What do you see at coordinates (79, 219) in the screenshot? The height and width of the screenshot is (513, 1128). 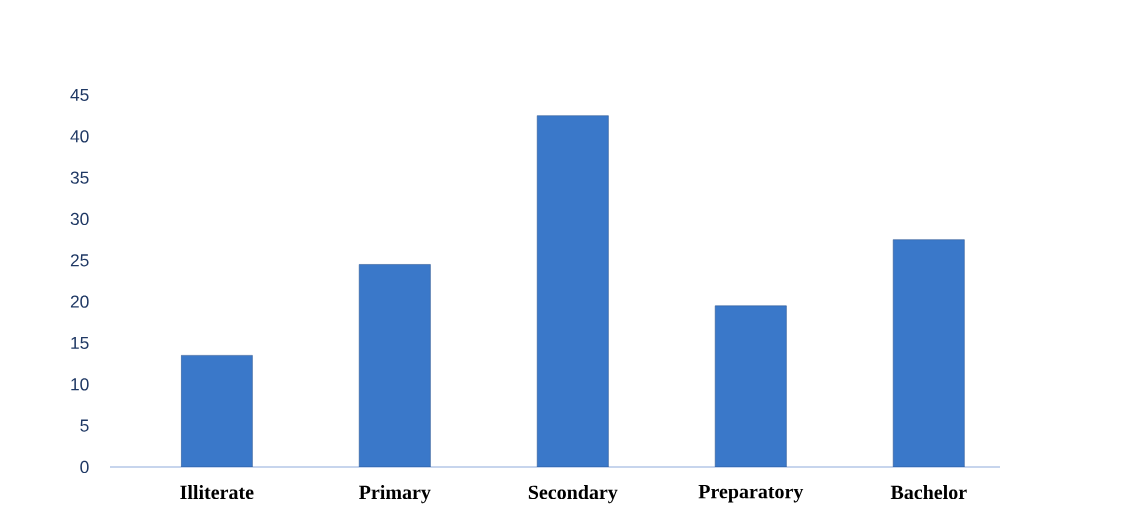 I see `y-tick-label: 30` at bounding box center [79, 219].